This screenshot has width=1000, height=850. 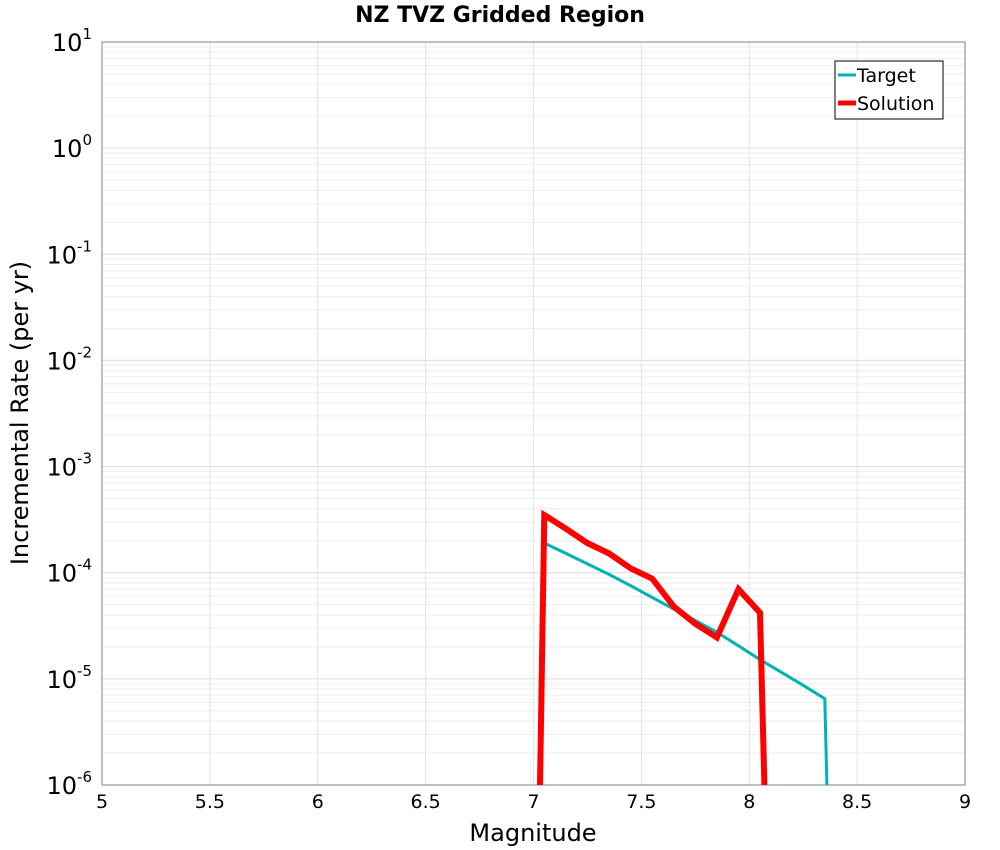 What do you see at coordinates (69, 359) in the screenshot?
I see `y-tick-label: 10⁻²` at bounding box center [69, 359].